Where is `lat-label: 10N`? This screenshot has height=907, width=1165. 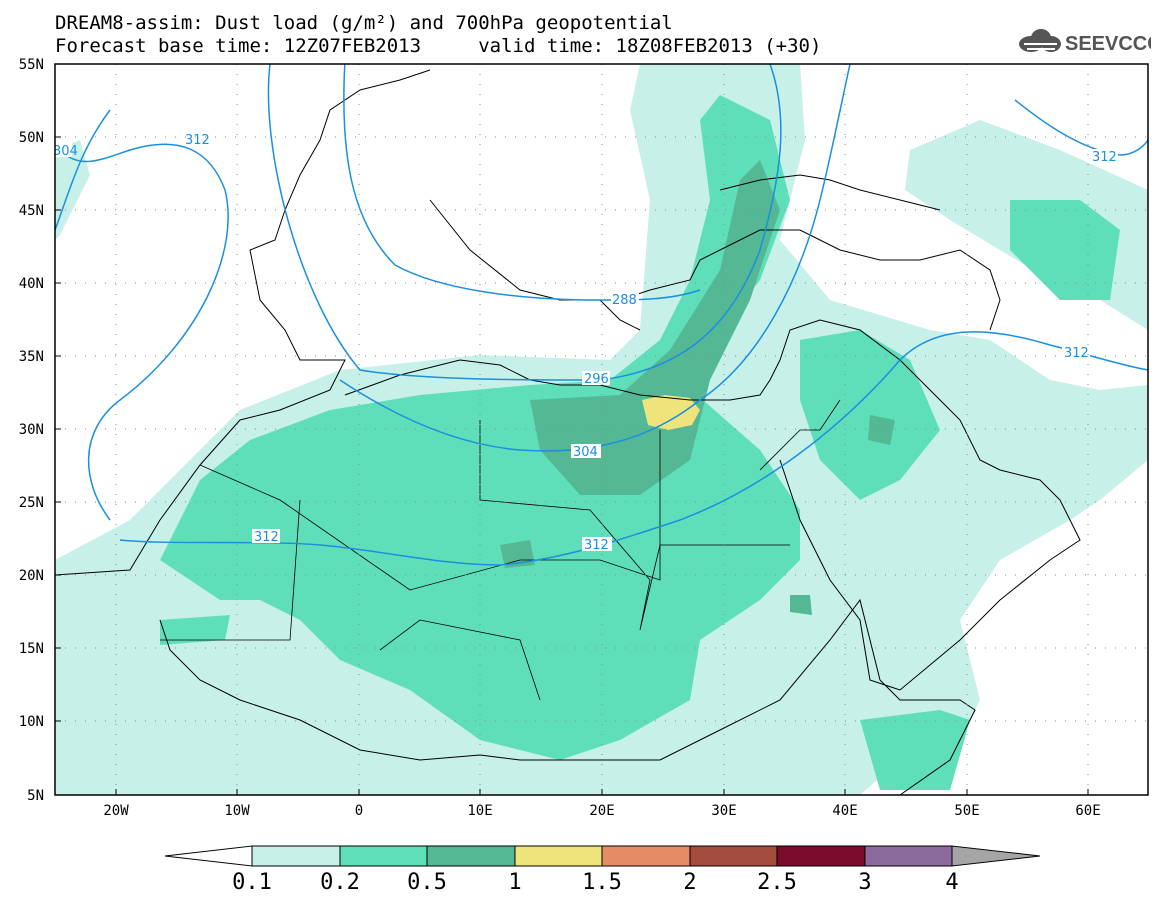 lat-label: 10N is located at coordinates (31, 722).